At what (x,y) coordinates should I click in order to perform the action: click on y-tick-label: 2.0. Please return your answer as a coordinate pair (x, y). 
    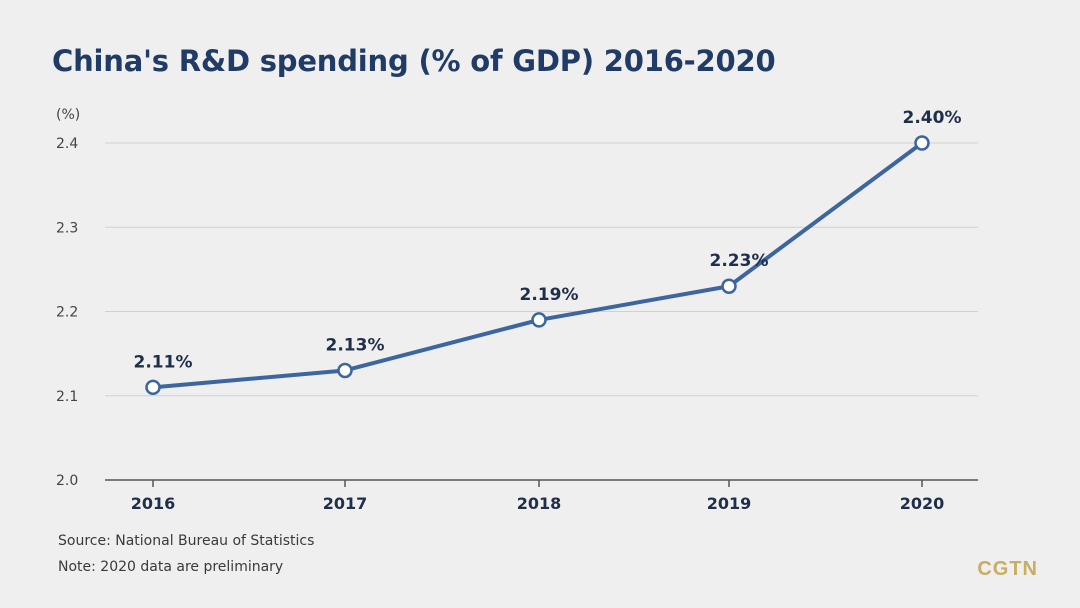
    Looking at the image, I should click on (67, 481).